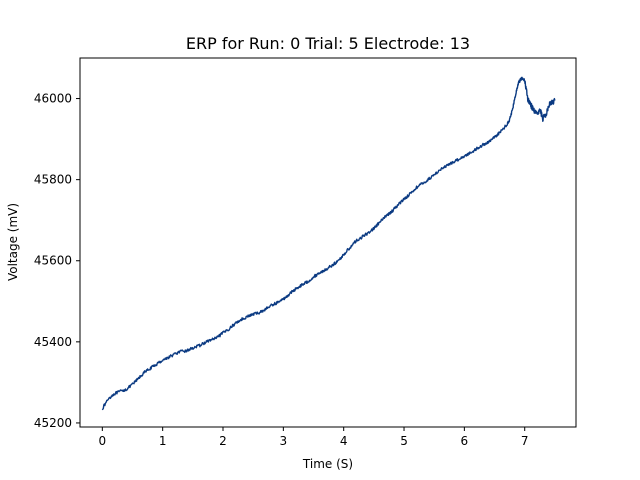 Image resolution: width=640 pixels, height=480 pixels. What do you see at coordinates (525, 441) in the screenshot?
I see `x-tick-label: 7` at bounding box center [525, 441].